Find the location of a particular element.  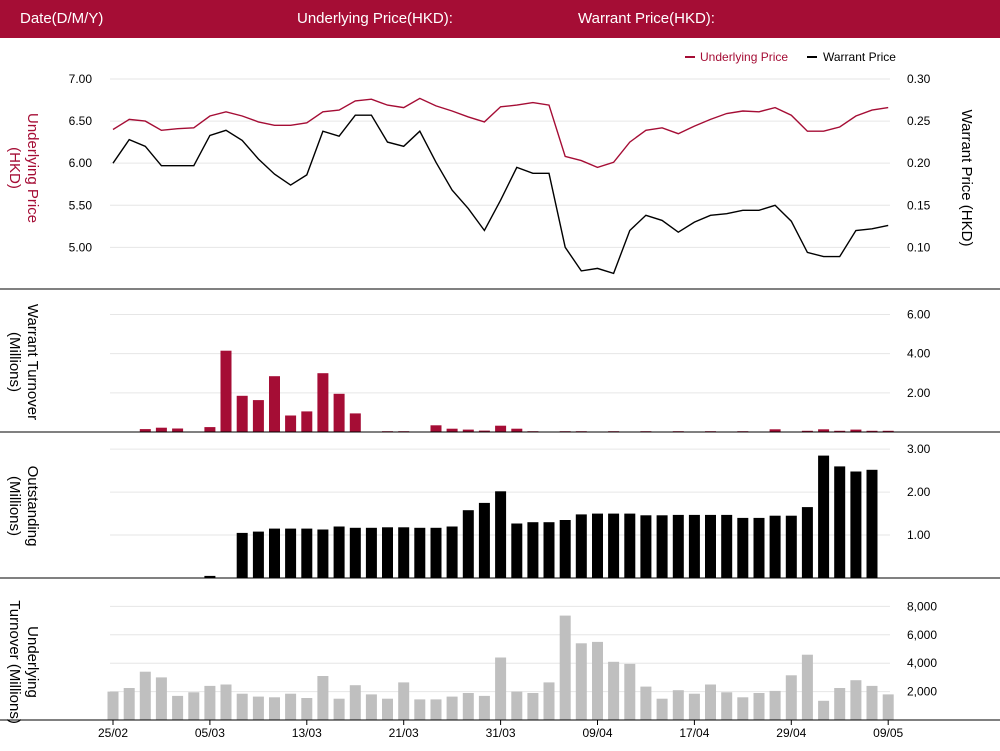

x-tick-label: 13/03 is located at coordinates (307, 733).